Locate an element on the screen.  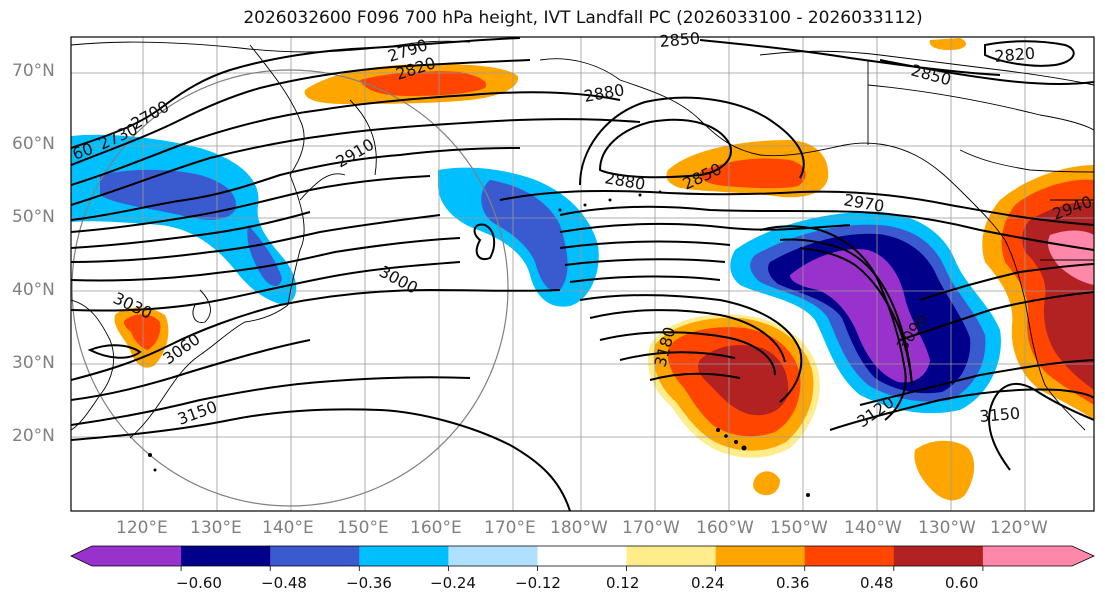
lon-label: 140°W is located at coordinates (873, 528).